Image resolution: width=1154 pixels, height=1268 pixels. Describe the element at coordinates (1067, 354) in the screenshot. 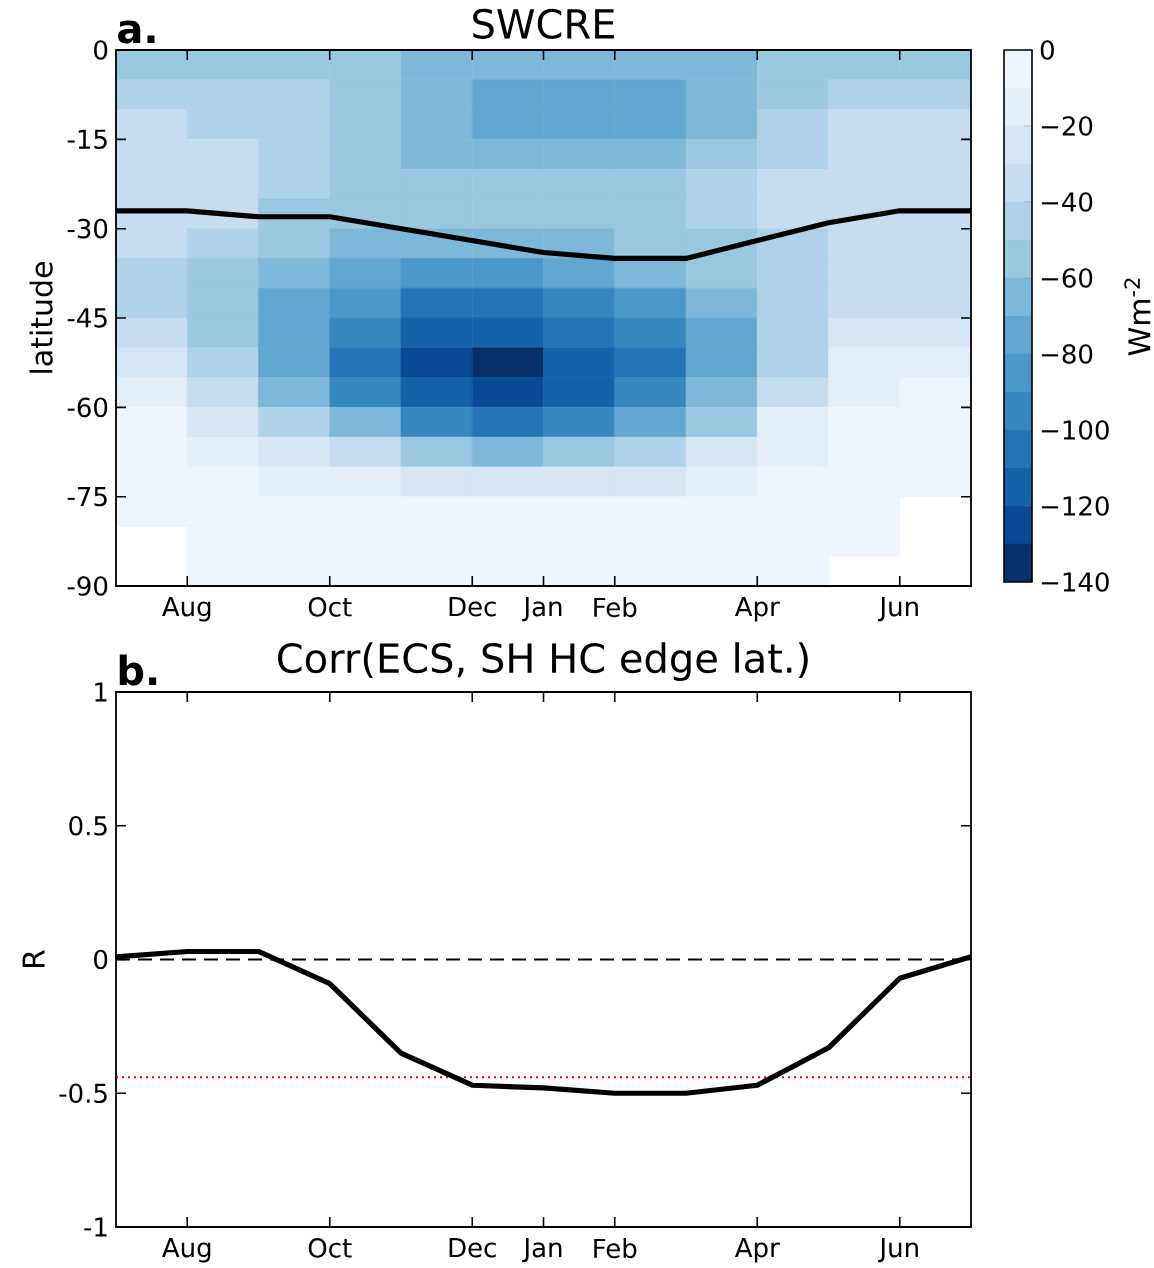

I see `color-bar-label: −80` at that location.